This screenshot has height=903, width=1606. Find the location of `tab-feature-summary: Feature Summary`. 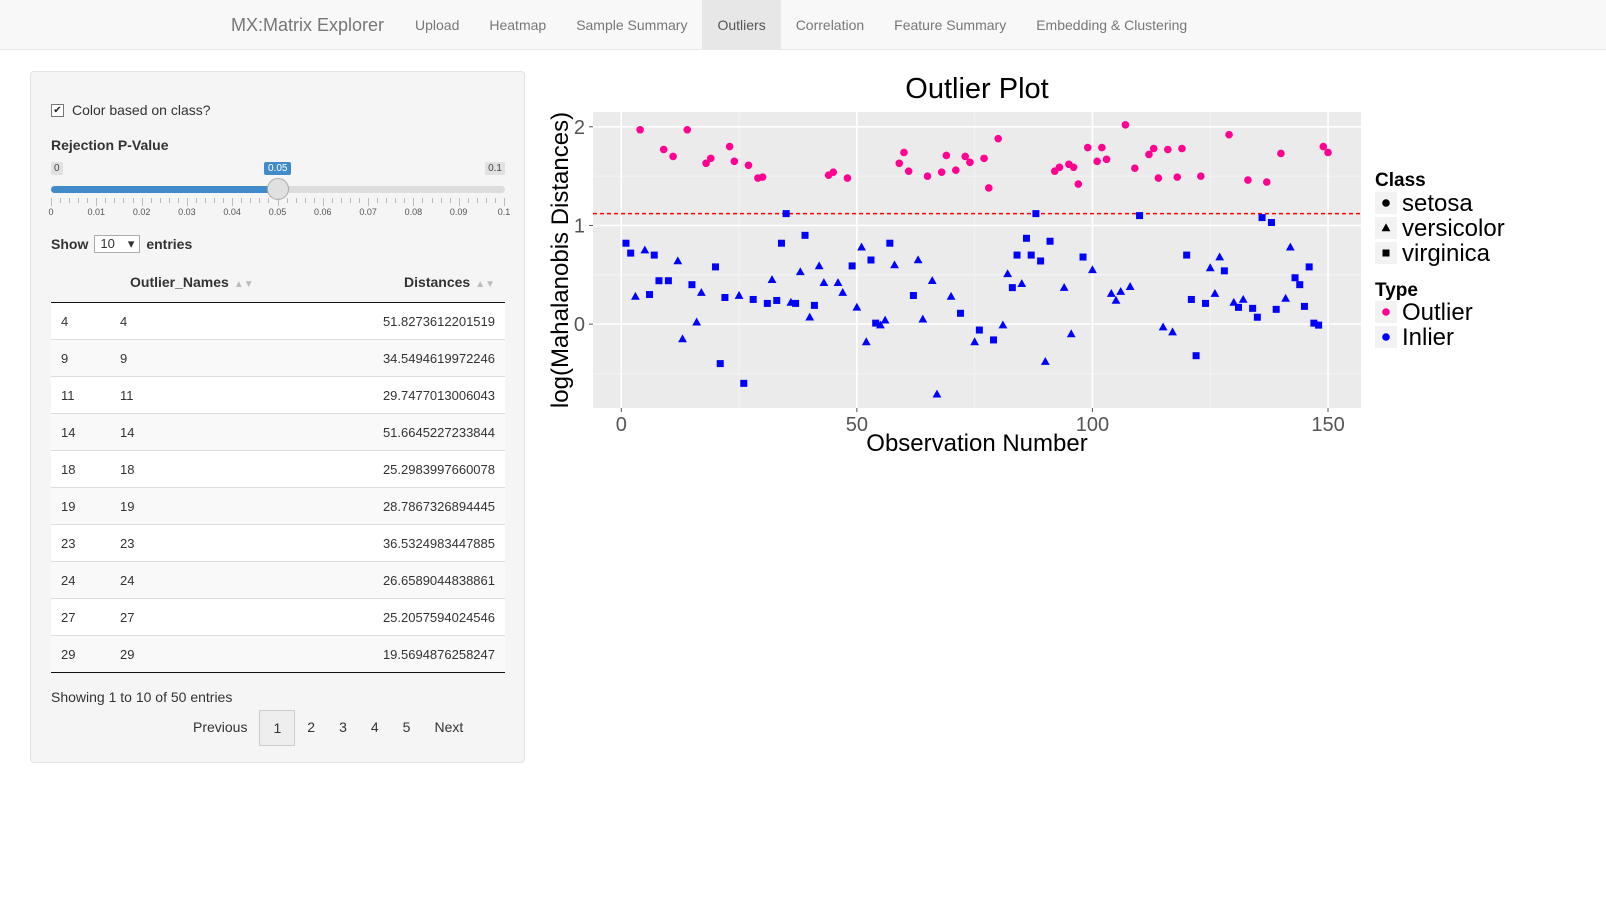

tab-feature-summary: Feature Summary is located at coordinates (950, 25).